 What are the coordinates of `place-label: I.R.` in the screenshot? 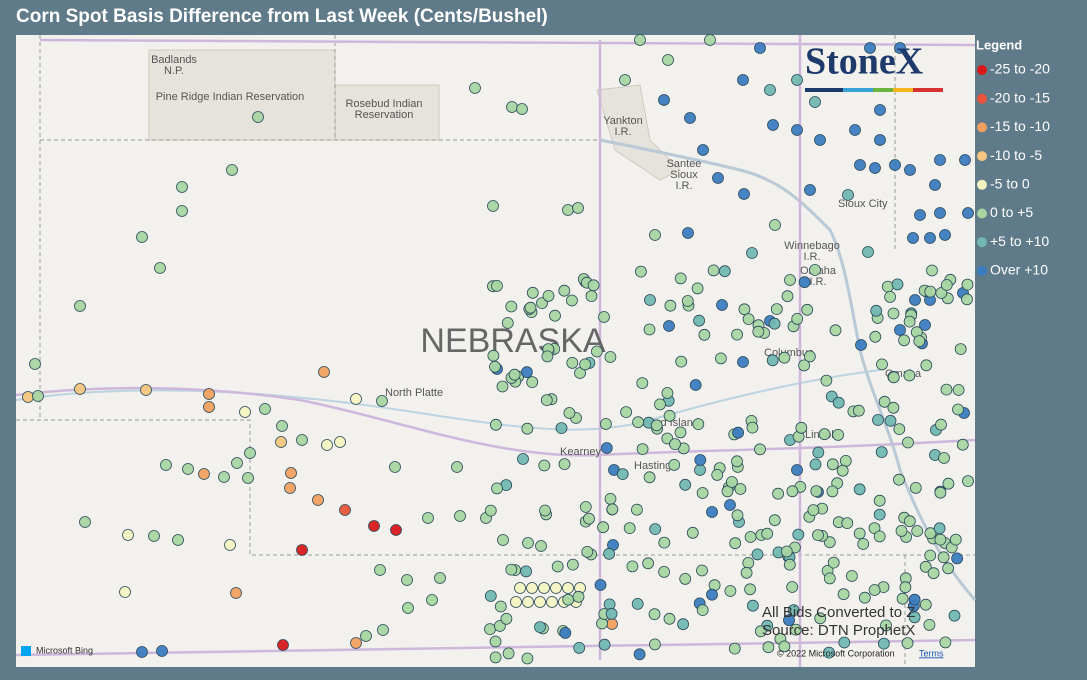 It's located at (683, 186).